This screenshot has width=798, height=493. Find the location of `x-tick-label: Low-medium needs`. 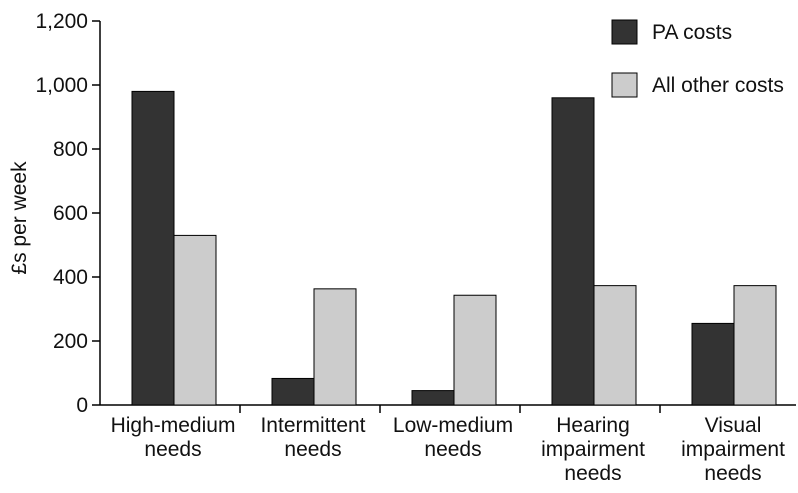

x-tick-label: Low-medium needs is located at coordinates (453, 437).